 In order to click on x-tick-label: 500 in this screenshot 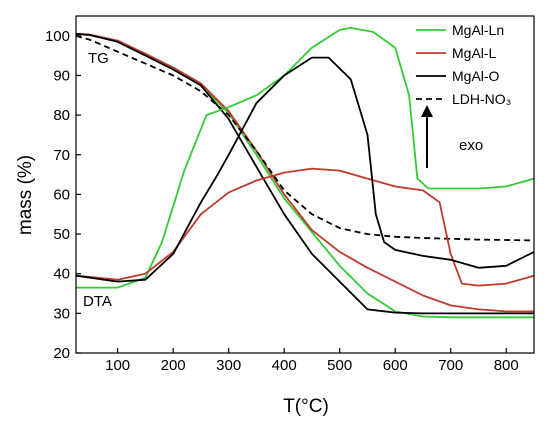, I will do `click(339, 365)`.